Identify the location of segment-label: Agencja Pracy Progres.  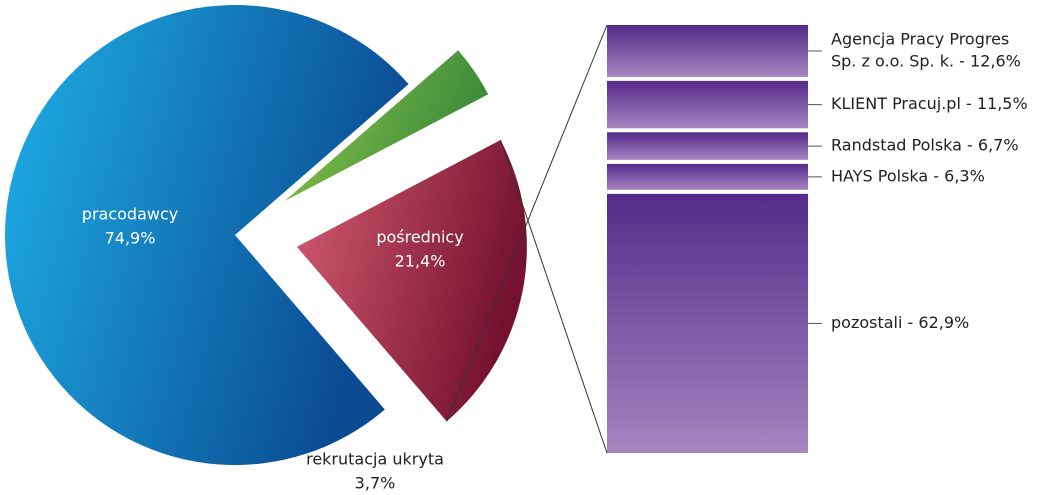
(920, 38).